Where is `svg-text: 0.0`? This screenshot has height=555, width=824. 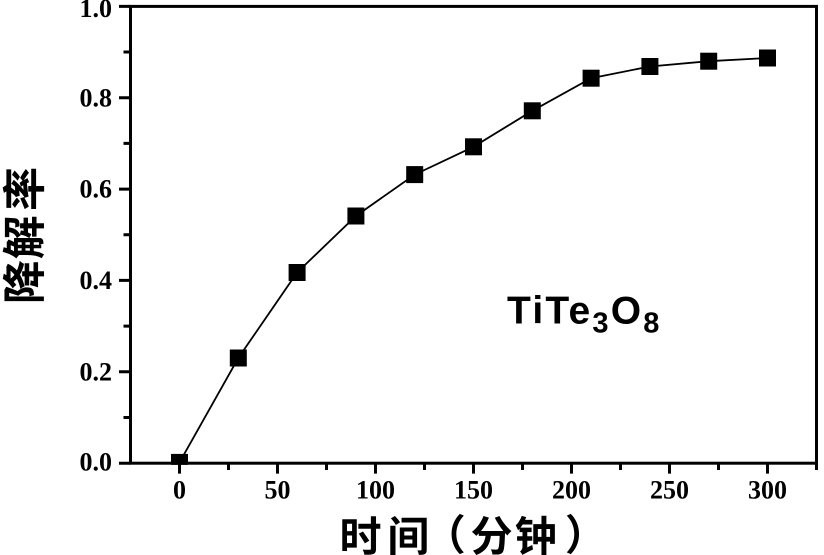
svg-text: 0.0 is located at coordinates (96, 462).